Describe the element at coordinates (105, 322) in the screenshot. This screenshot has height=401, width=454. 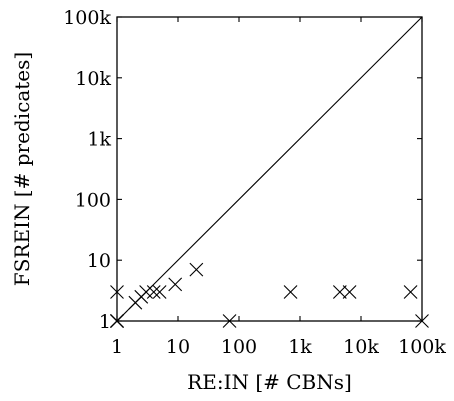
I see `y-tick-label: 1` at that location.